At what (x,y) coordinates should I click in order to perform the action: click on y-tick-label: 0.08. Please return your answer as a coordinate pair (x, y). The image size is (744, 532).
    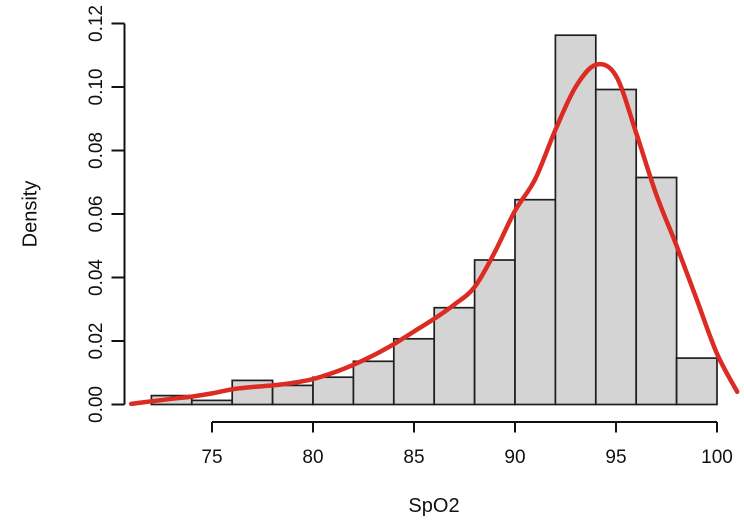
    Looking at the image, I should click on (96, 150).